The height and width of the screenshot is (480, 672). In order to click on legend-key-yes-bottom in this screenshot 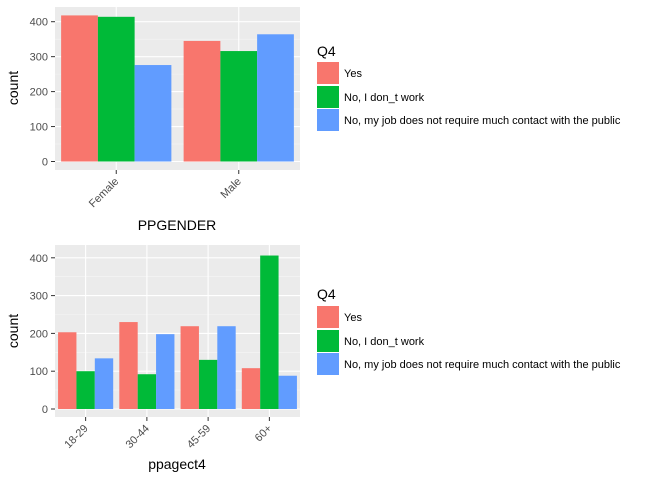, I will do `click(328, 317)`.